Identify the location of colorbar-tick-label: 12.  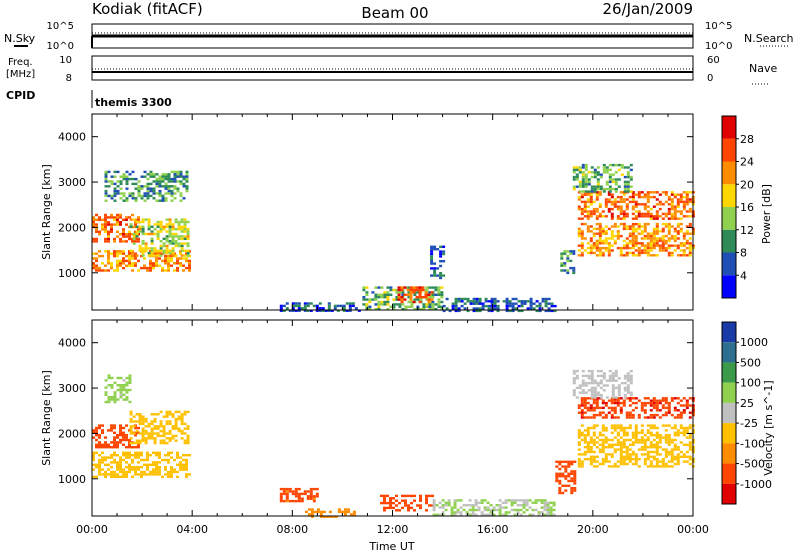
(747, 230).